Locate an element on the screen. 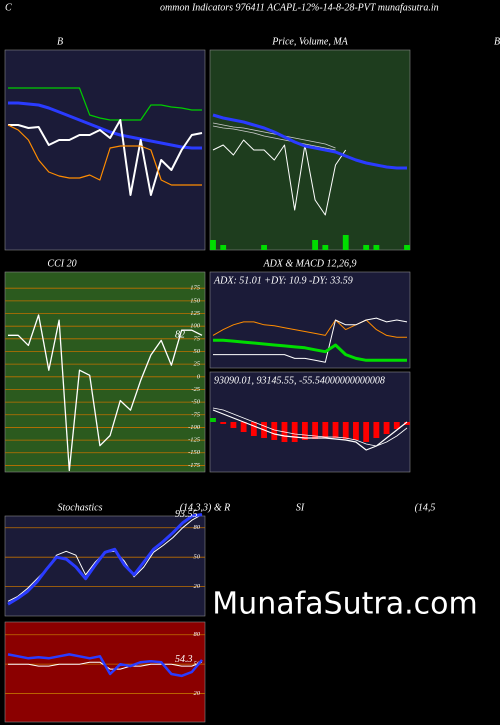 This screenshot has width=500, height=725. y-tick-label: 150 is located at coordinates (195, 300).